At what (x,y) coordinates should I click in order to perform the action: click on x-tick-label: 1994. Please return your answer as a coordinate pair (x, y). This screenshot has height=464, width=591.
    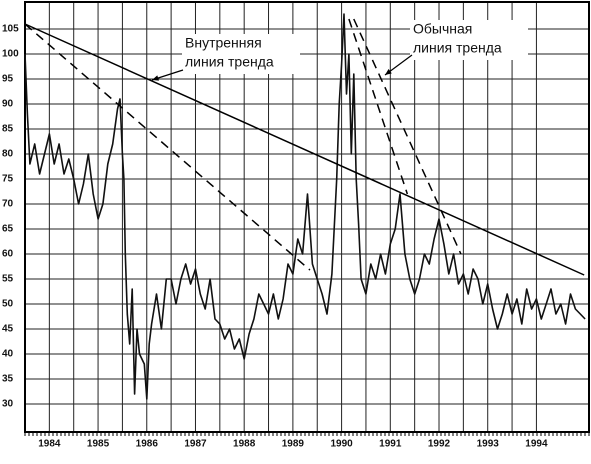
    Looking at the image, I should click on (536, 444).